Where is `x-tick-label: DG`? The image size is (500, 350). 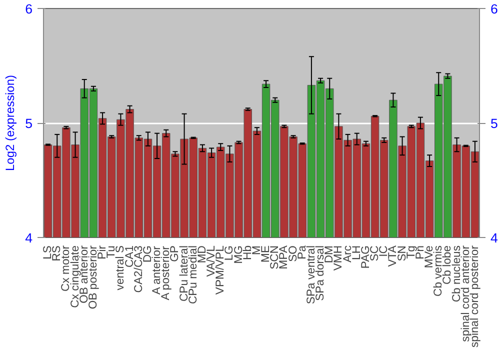
x-tick-label: DG is located at coordinates (148, 253).